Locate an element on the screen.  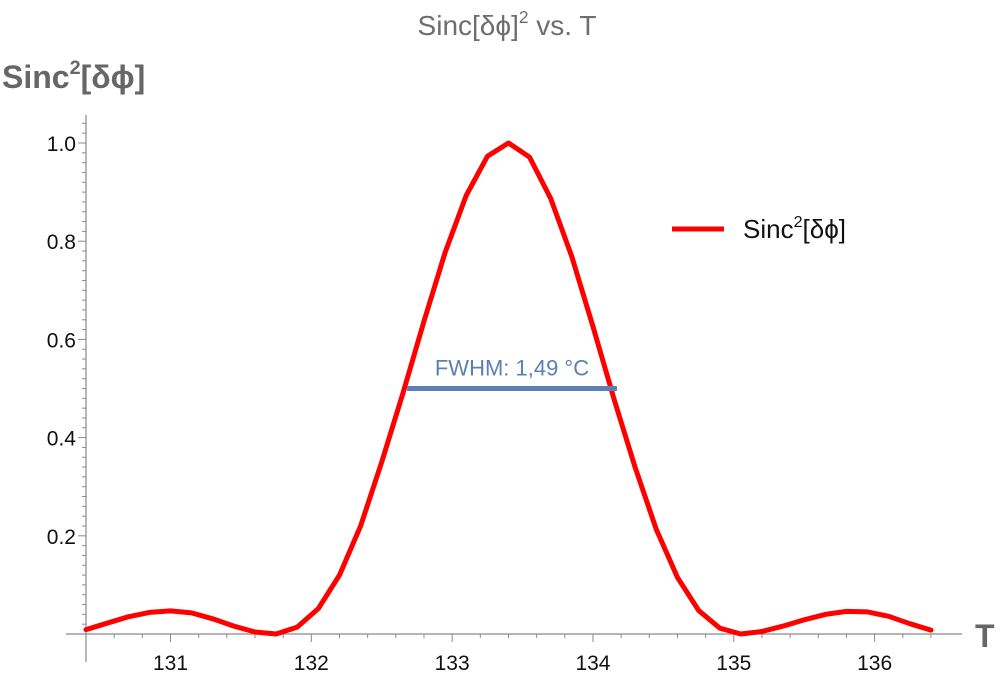
fwhm-label: FWHM: 1,49 °C is located at coordinates (512, 368).